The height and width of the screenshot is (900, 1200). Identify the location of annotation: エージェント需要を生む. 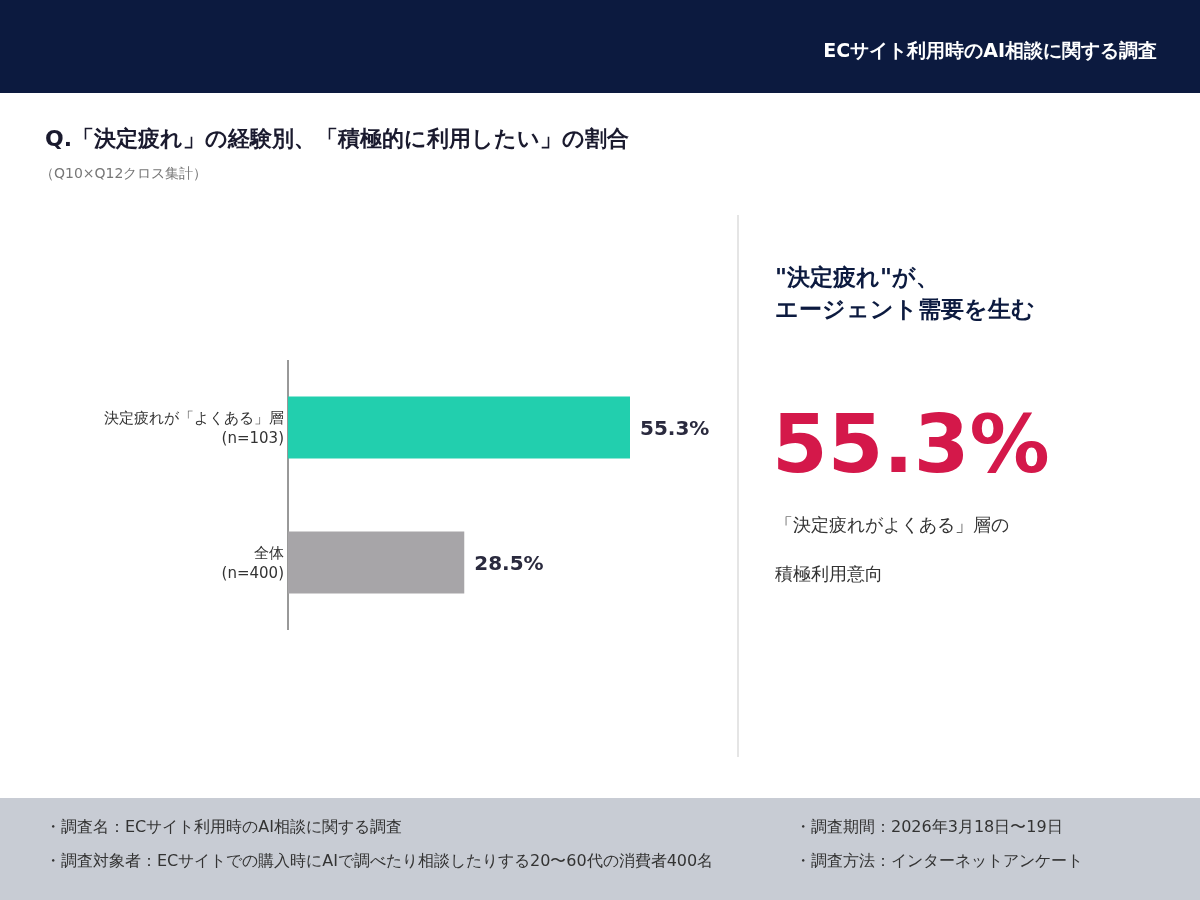
(905, 309).